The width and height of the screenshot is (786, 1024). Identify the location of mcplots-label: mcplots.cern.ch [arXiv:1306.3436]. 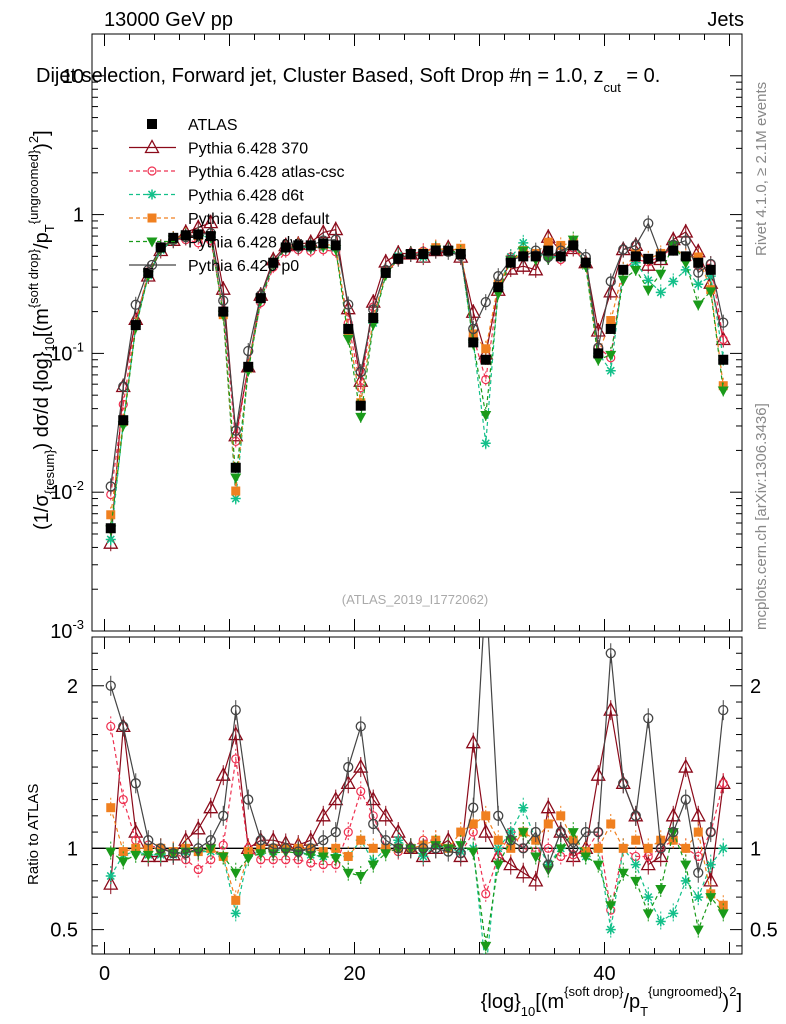
(761, 516).